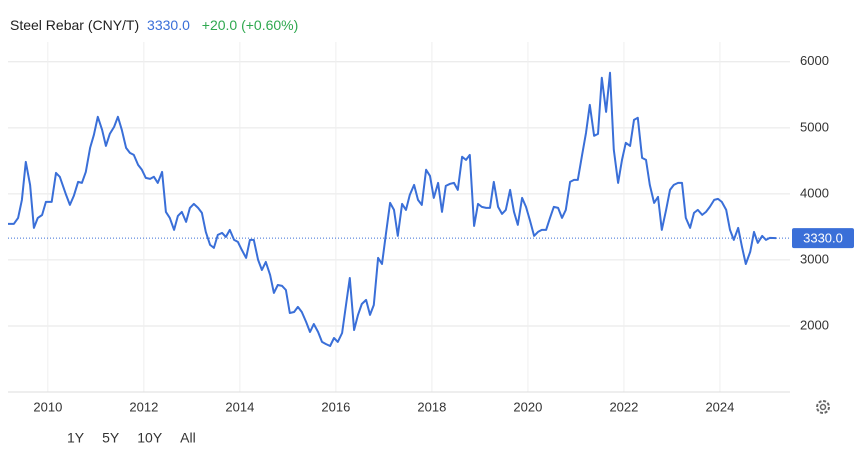 The image size is (858, 450). Describe the element at coordinates (111, 438) in the screenshot. I see `range-button: 5Y` at that location.